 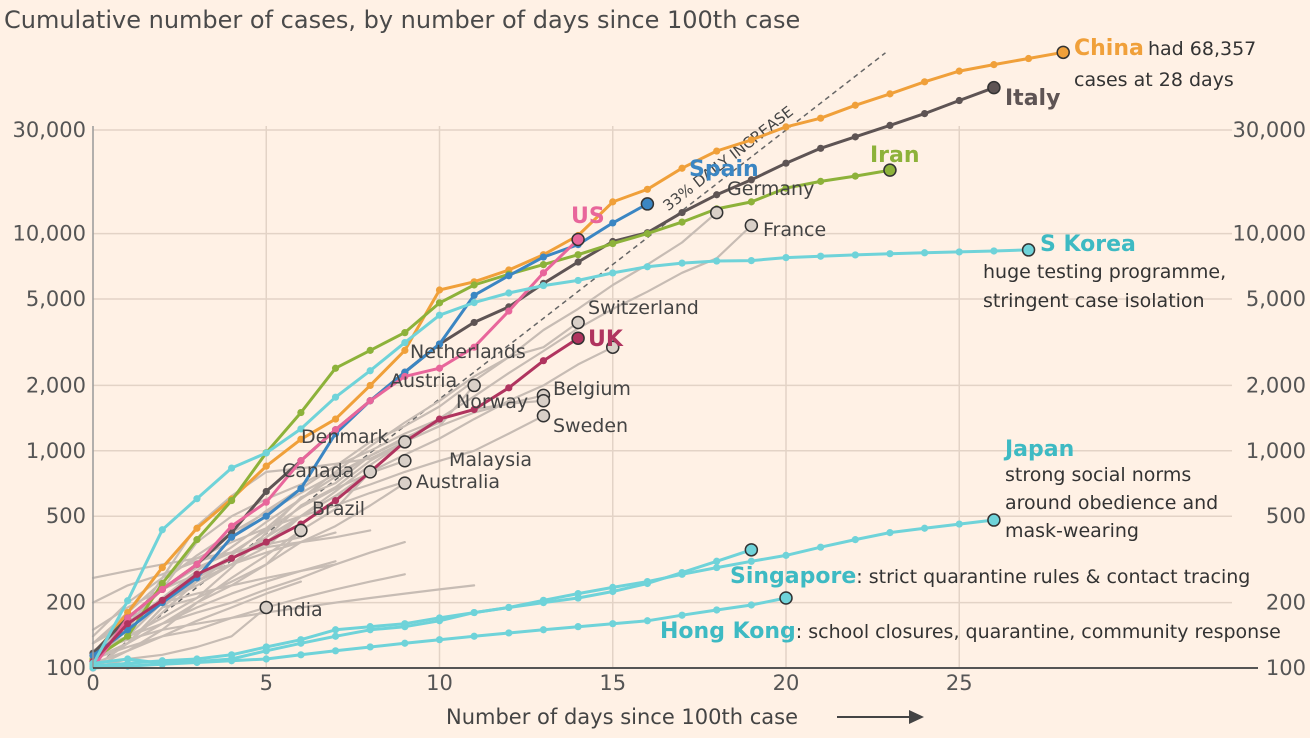 What do you see at coordinates (606, 339) in the screenshot?
I see `series-label-uk: UK` at bounding box center [606, 339].